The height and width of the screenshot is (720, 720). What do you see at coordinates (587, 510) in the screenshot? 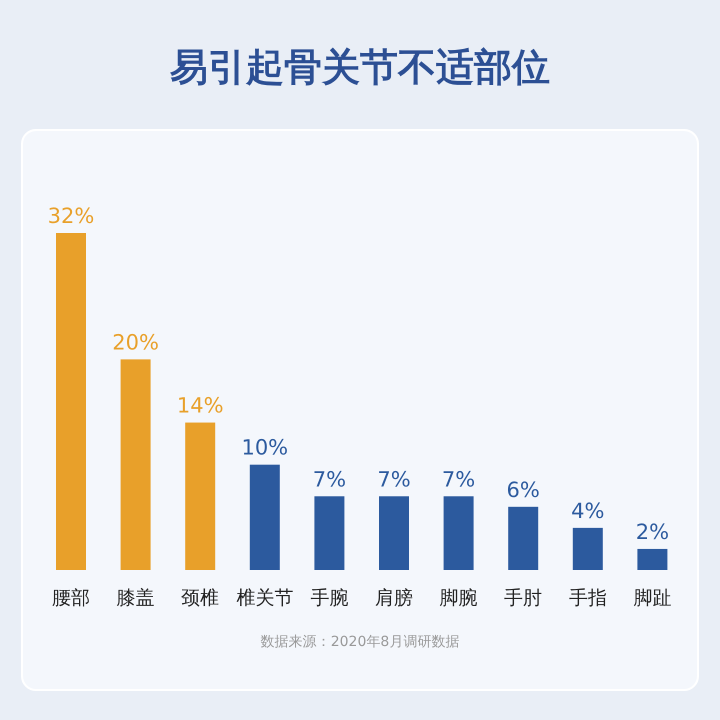
I see `data-label: 4%` at bounding box center [587, 510].